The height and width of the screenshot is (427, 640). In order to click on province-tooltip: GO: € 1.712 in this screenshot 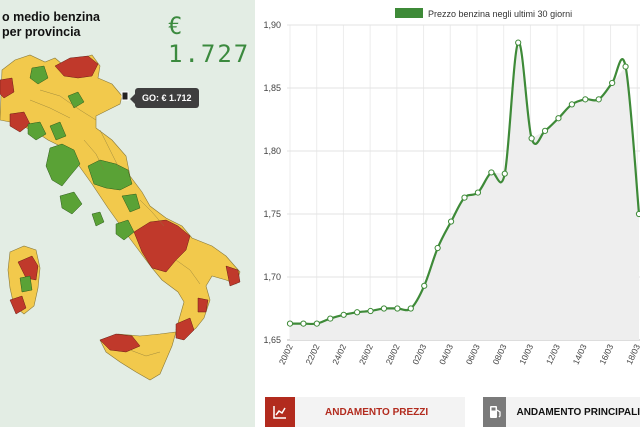, I will do `click(164, 98)`.